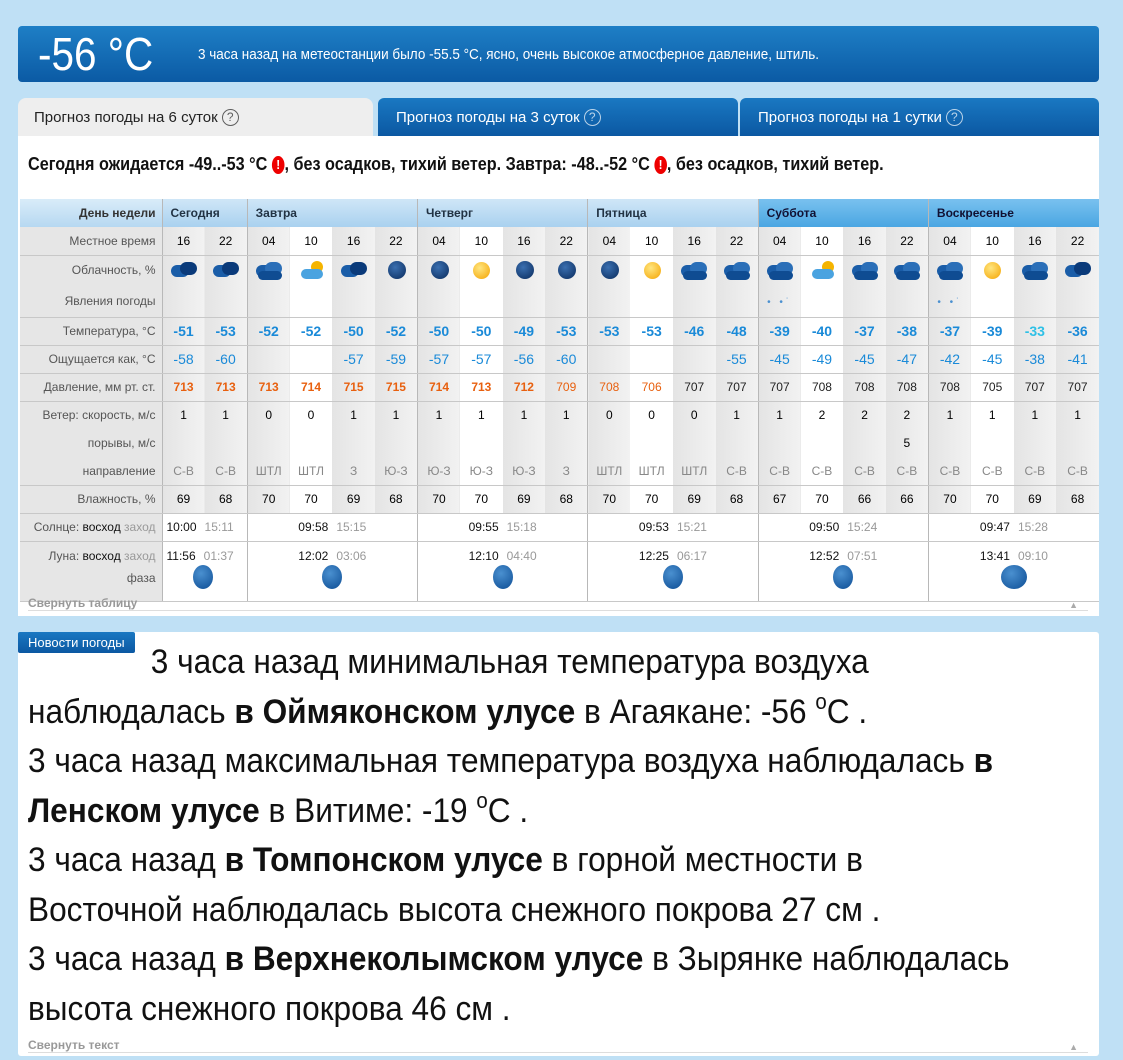  I want to click on wind-speed-value: 2, so click(822, 415).